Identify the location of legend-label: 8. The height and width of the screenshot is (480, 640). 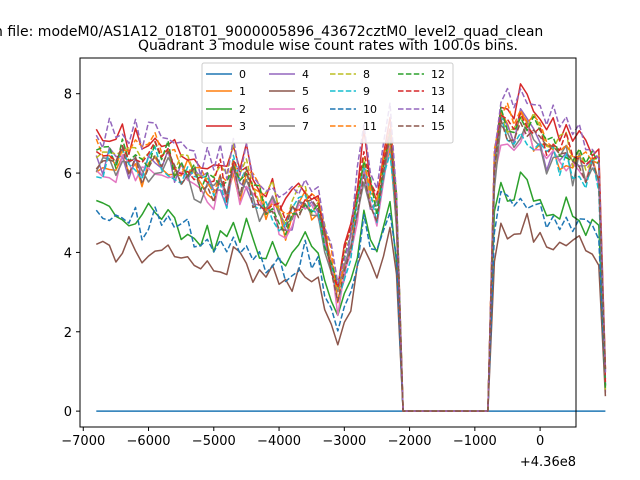
(366, 74).